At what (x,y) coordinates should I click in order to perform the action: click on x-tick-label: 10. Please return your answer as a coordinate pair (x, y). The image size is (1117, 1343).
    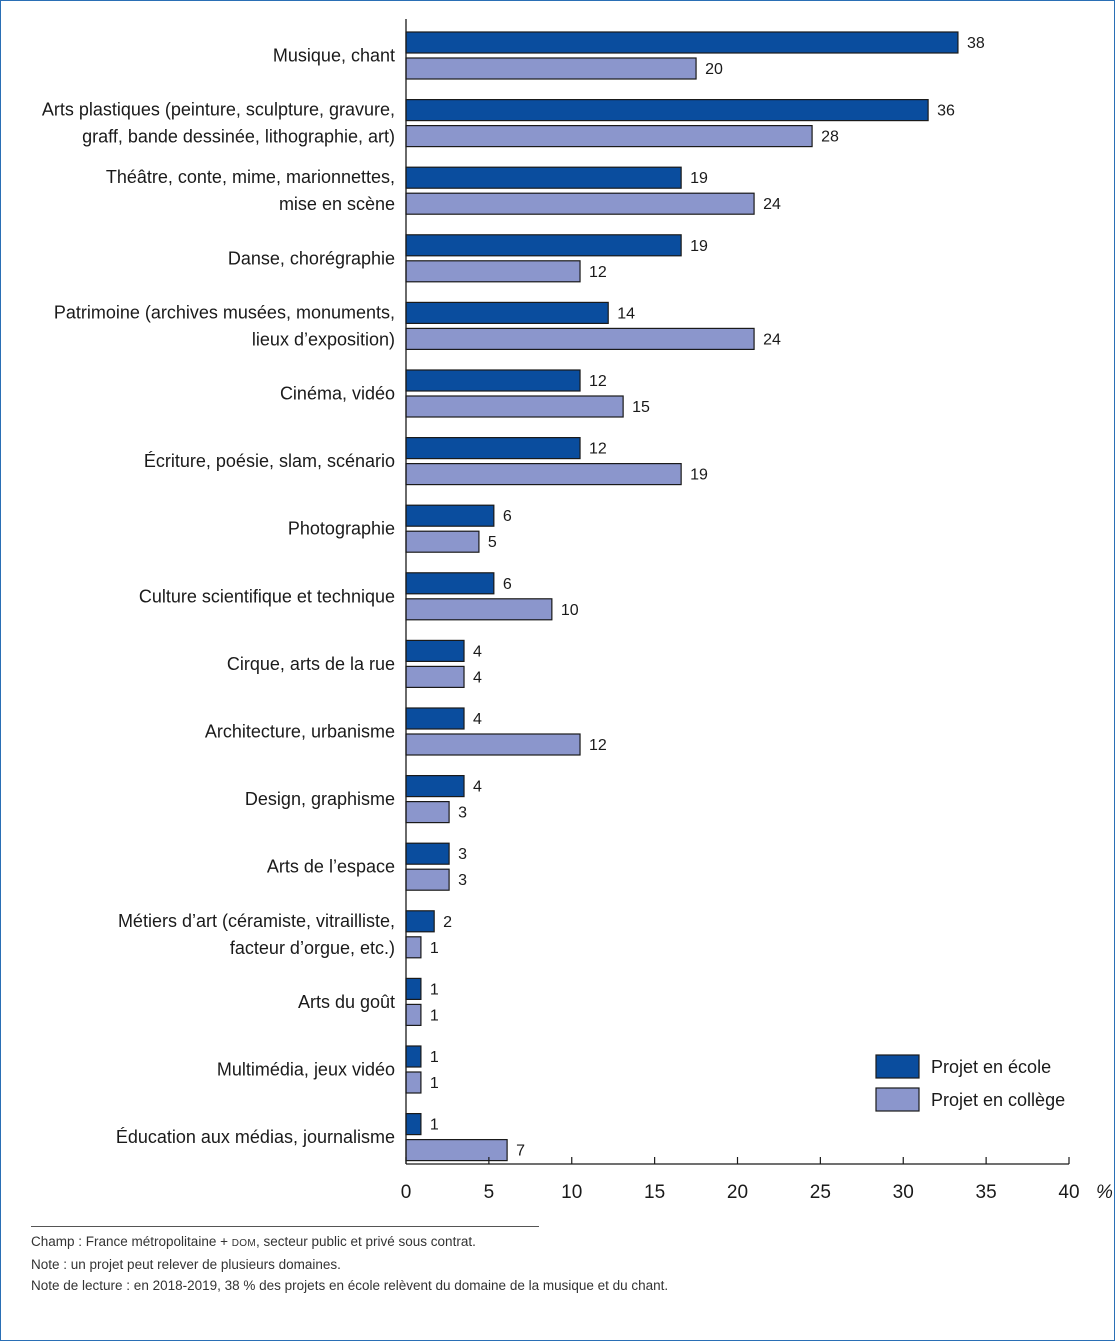
    Looking at the image, I should click on (571, 1192).